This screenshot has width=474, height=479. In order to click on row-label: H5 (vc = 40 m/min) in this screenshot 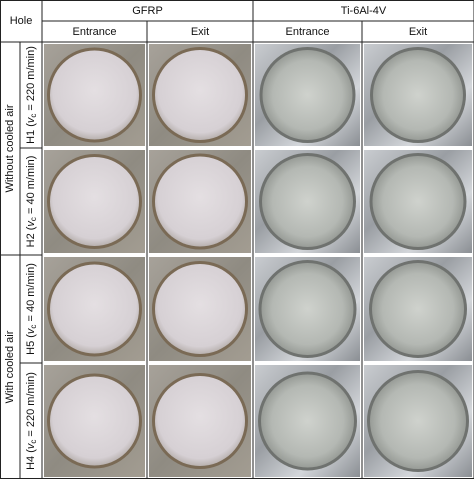, I will do `click(31, 309)`.